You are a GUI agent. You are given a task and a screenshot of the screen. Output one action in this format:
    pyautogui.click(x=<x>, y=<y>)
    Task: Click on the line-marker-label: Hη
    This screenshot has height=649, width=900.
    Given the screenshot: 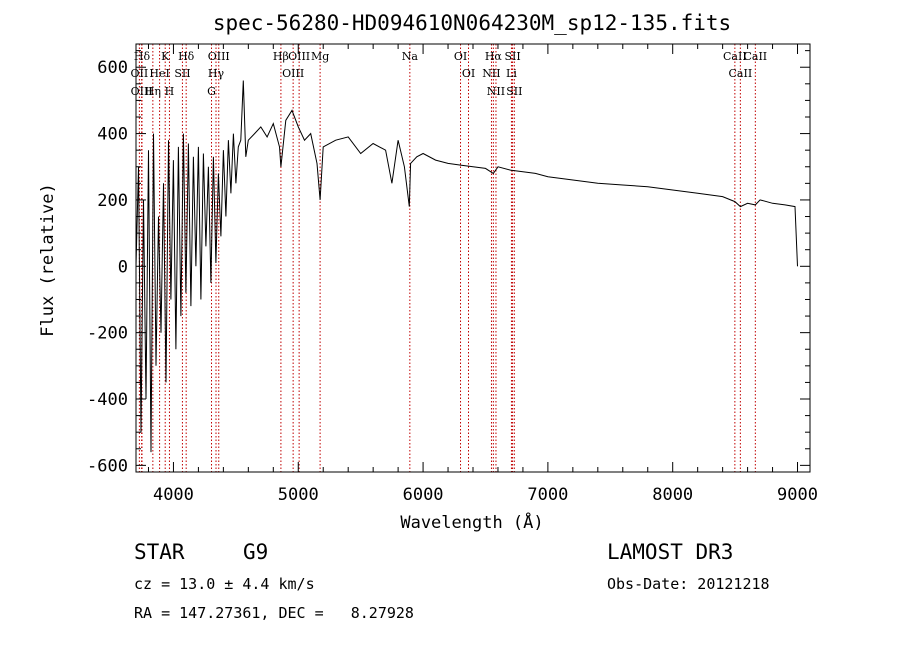 What is the action you would take?
    pyautogui.click(x=153, y=91)
    